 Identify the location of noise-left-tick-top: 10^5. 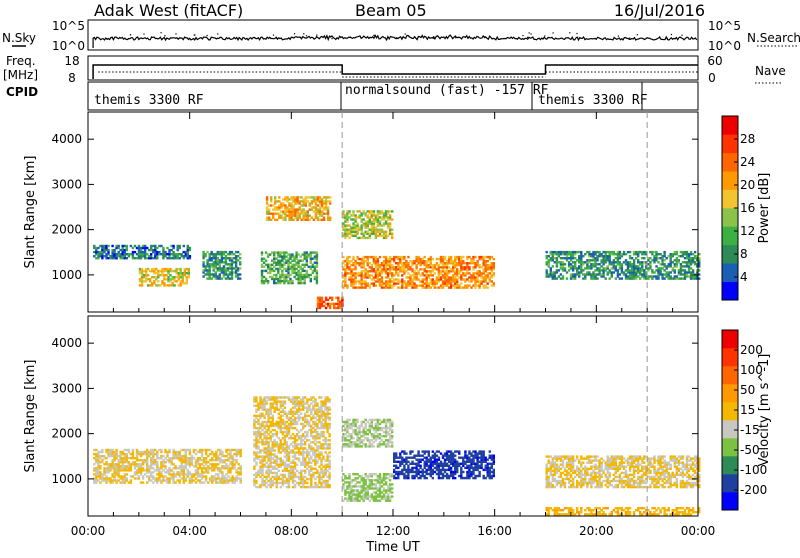
(68, 26).